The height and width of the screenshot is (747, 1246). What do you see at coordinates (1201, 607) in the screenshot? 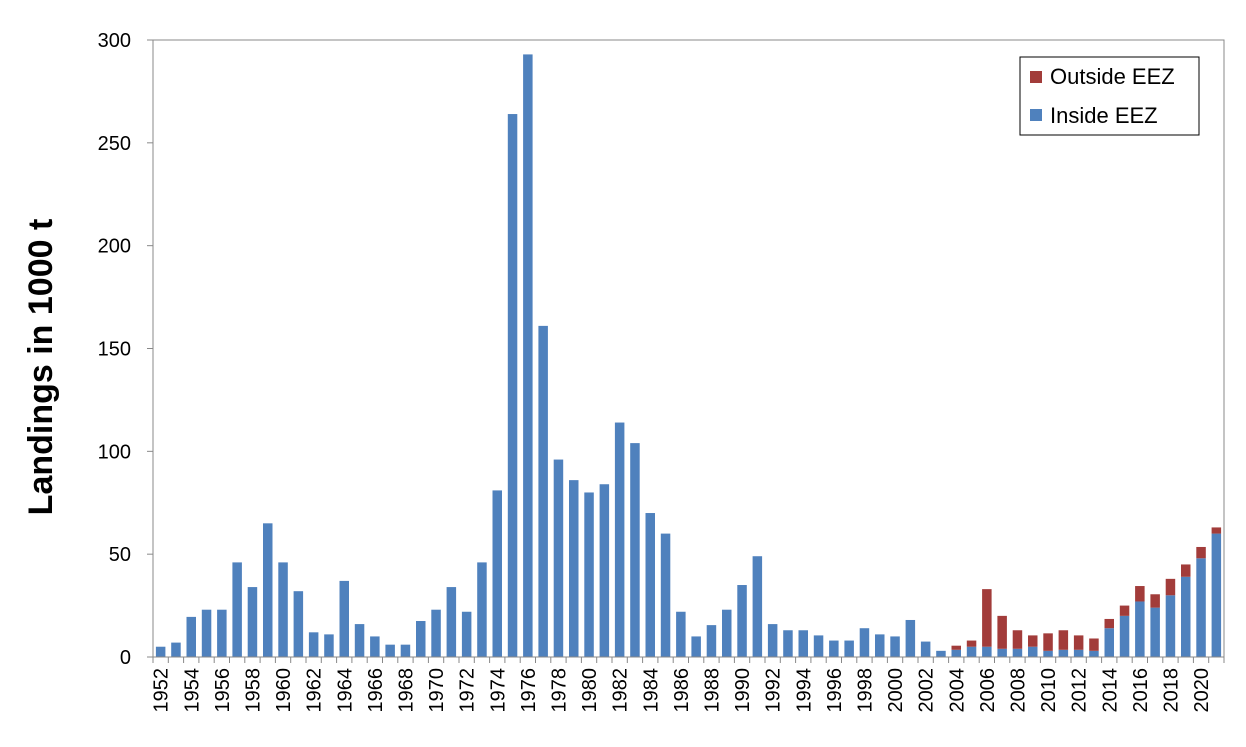
I see `bar-inside-eez-2020` at bounding box center [1201, 607].